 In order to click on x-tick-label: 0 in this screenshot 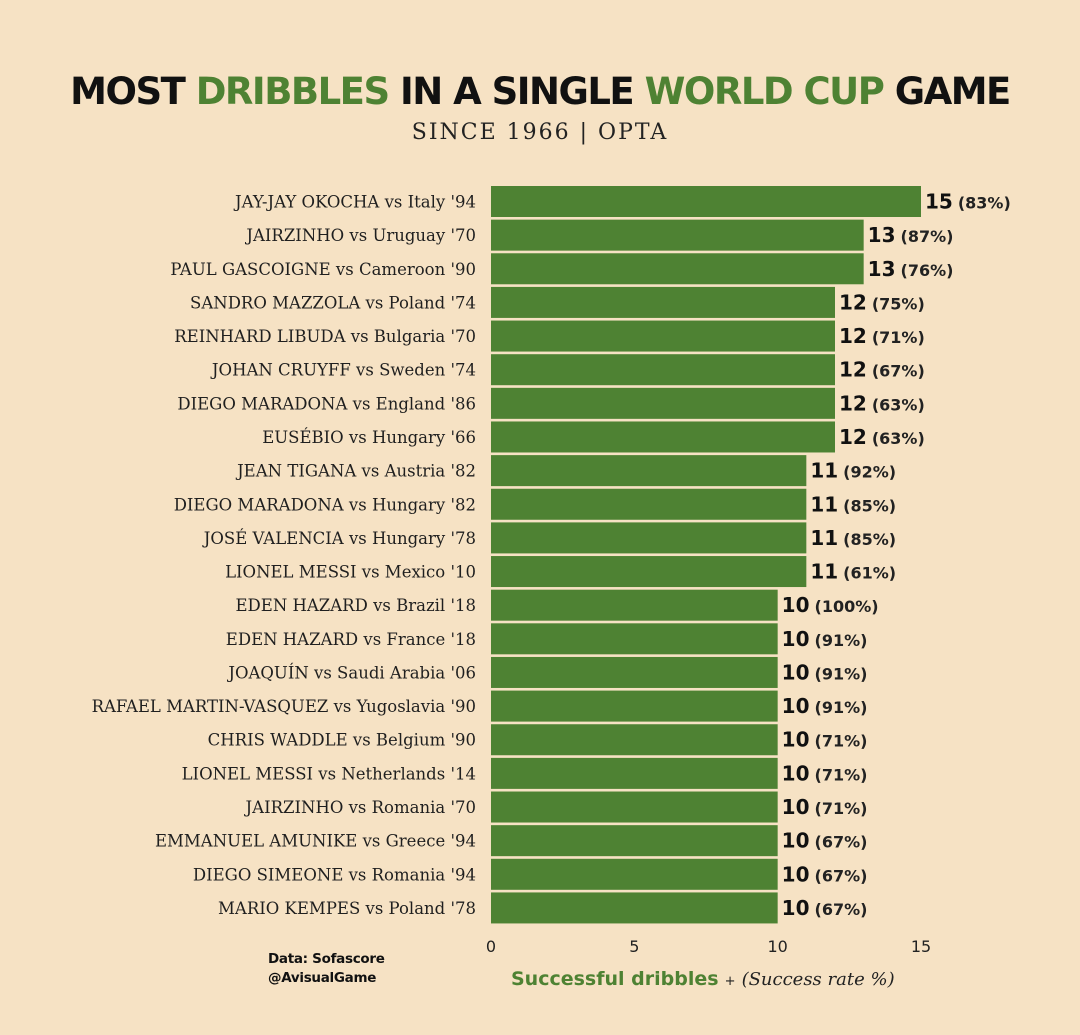, I will do `click(491, 946)`.